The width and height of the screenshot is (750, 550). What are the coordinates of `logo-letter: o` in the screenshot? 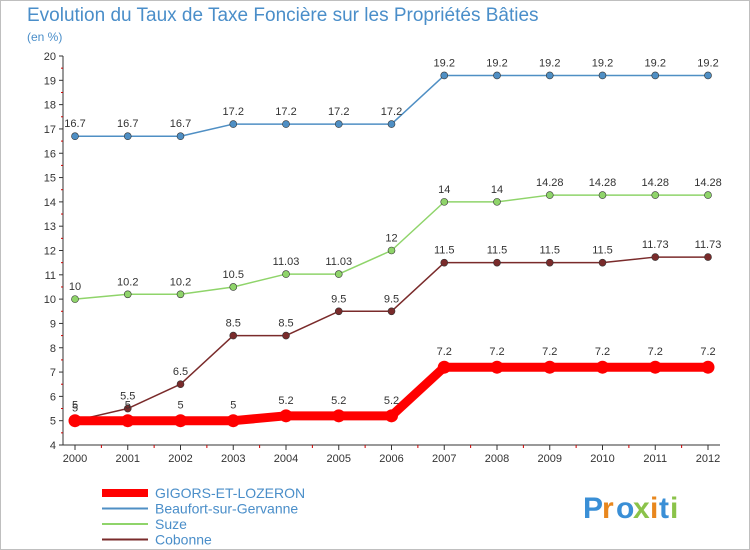 It's located at (625, 508).